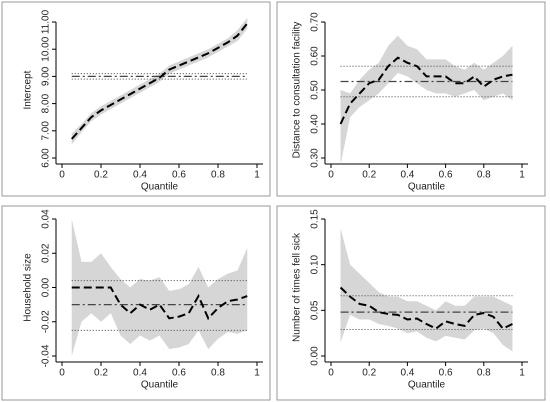  Describe the element at coordinates (297, 90) in the screenshot. I see `y-axis-label: Distance to consultation facility` at that location.